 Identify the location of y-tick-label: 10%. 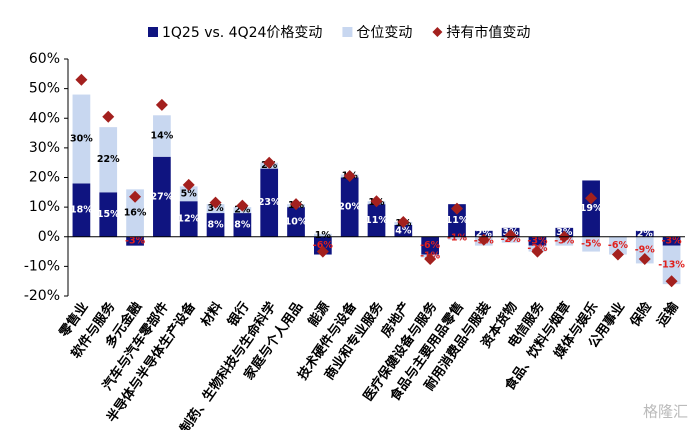
(44, 207).